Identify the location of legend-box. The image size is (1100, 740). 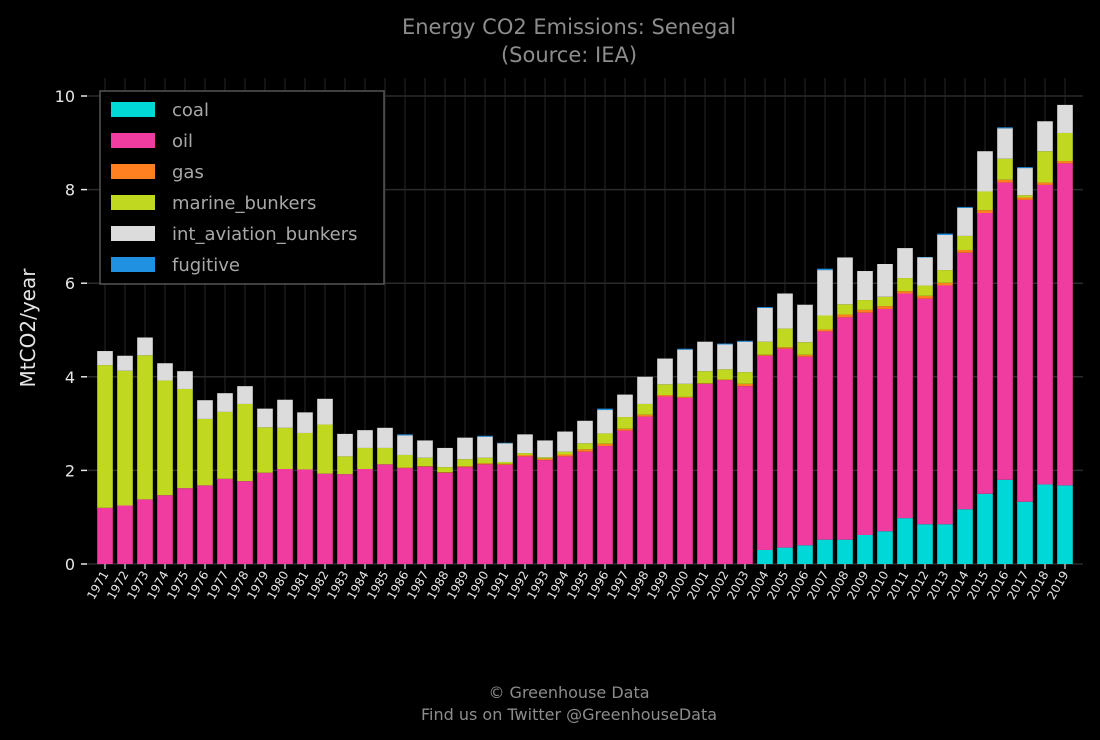
(242, 187).